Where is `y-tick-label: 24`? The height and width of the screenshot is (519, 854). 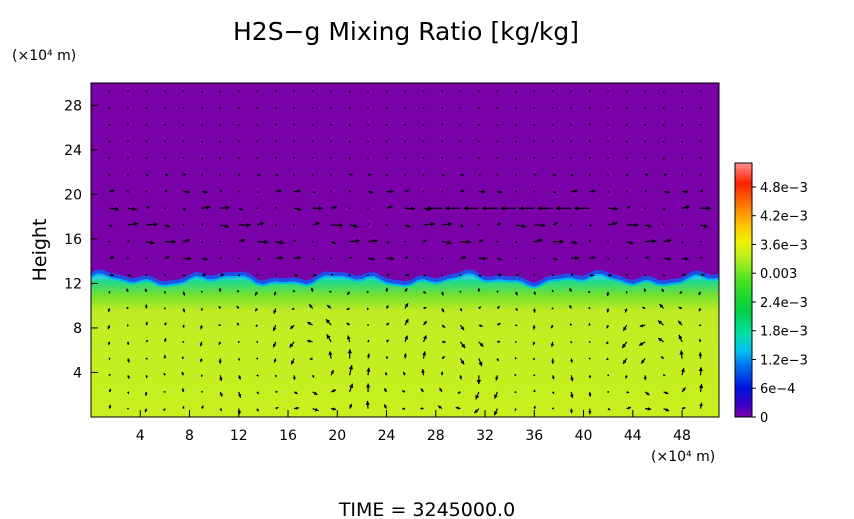
y-tick-label: 24 is located at coordinates (73, 151).